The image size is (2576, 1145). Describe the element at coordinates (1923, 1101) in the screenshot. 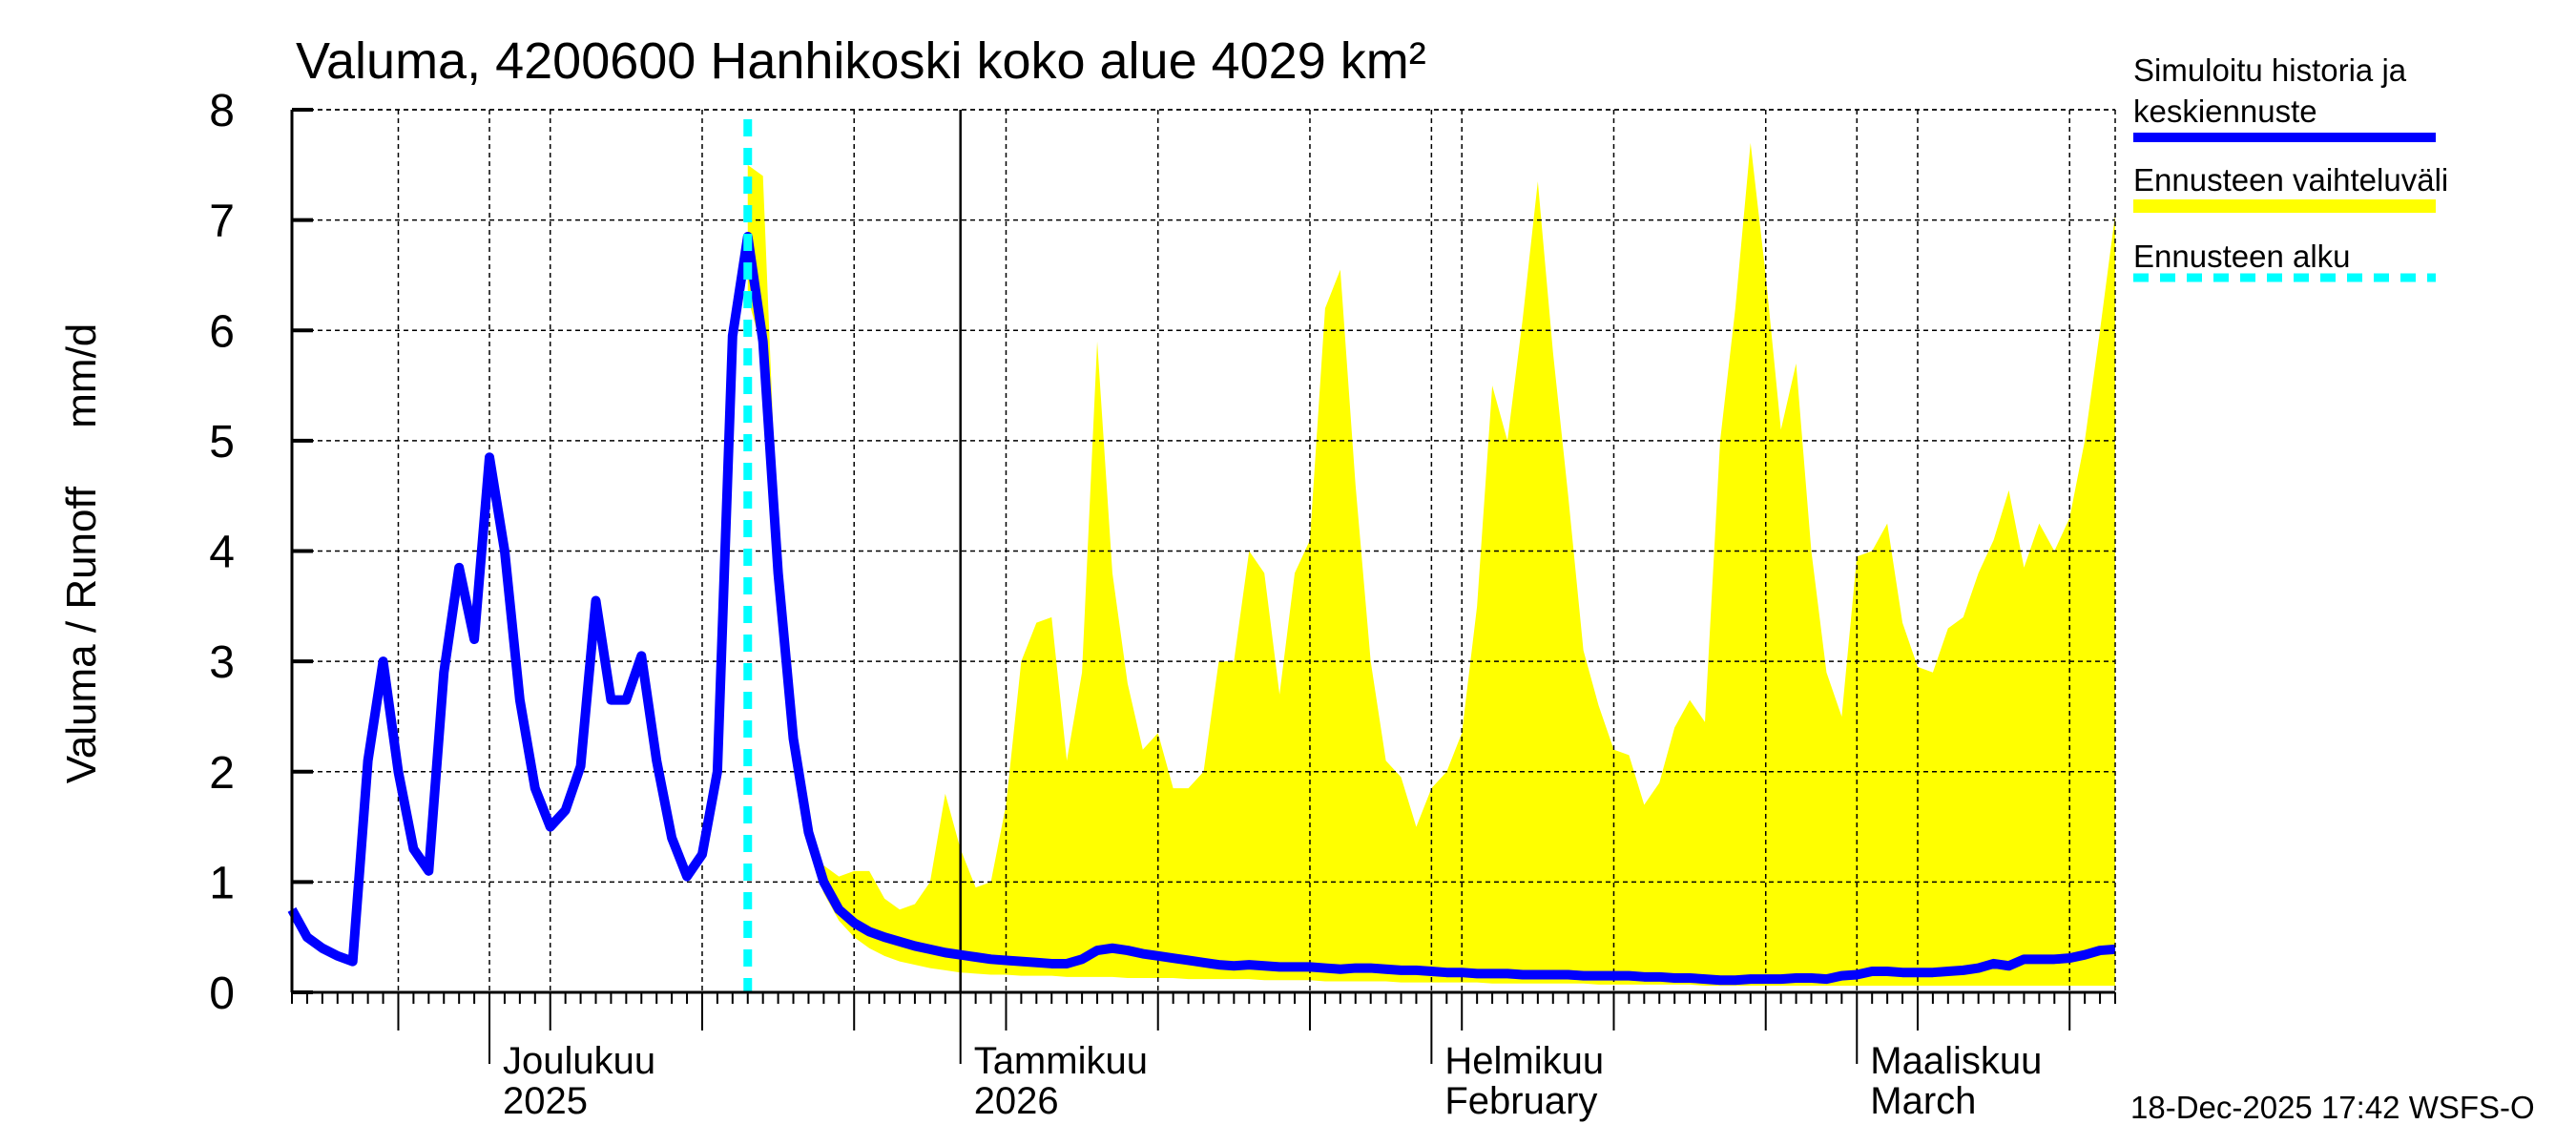

I see `x-year-label: March` at that location.